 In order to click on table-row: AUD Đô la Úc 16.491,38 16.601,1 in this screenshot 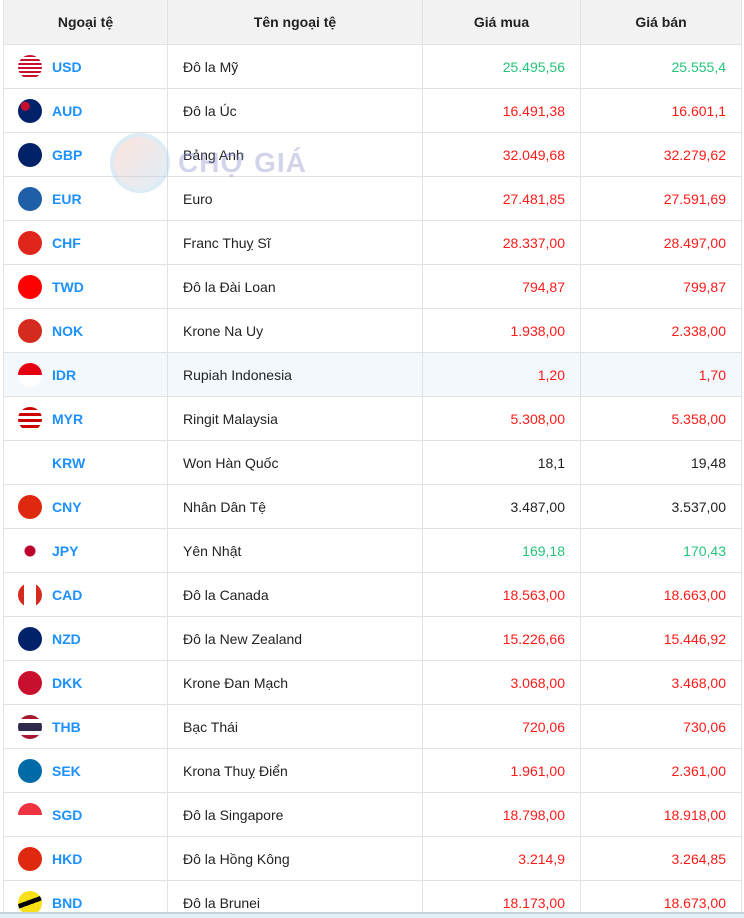, I will do `click(372, 110)`.